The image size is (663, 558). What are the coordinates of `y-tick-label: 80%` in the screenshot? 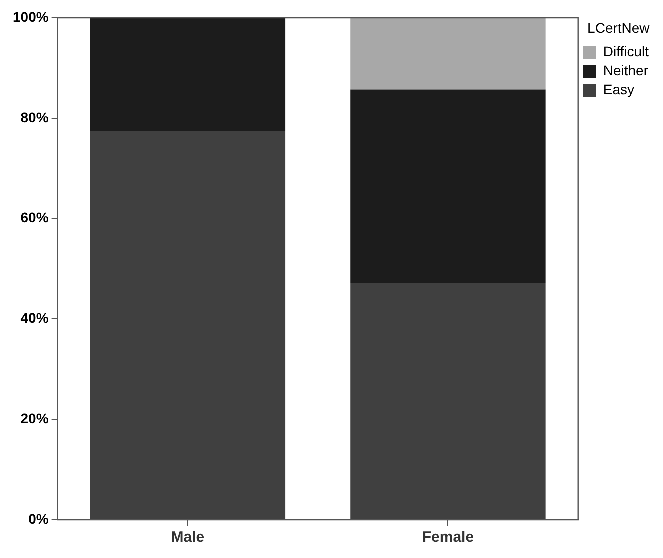 It's located at (35, 117).